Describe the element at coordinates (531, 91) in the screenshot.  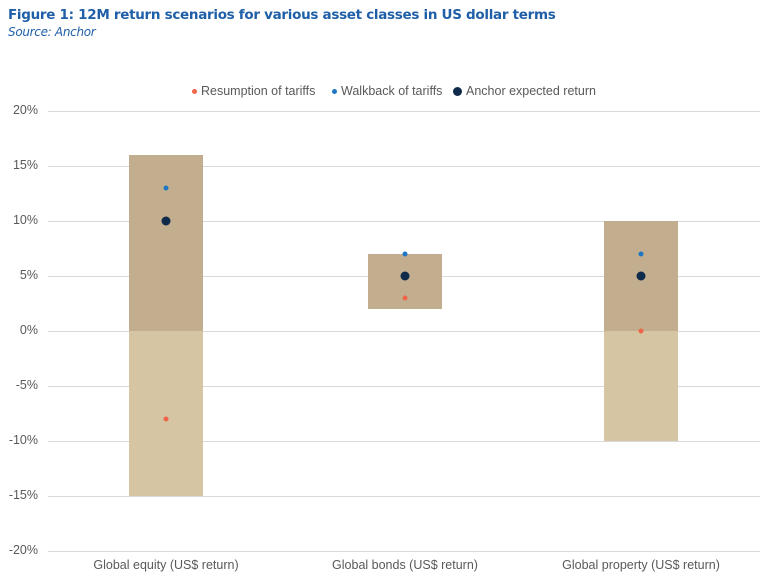
I see `legend-label: Anchor expected return` at that location.